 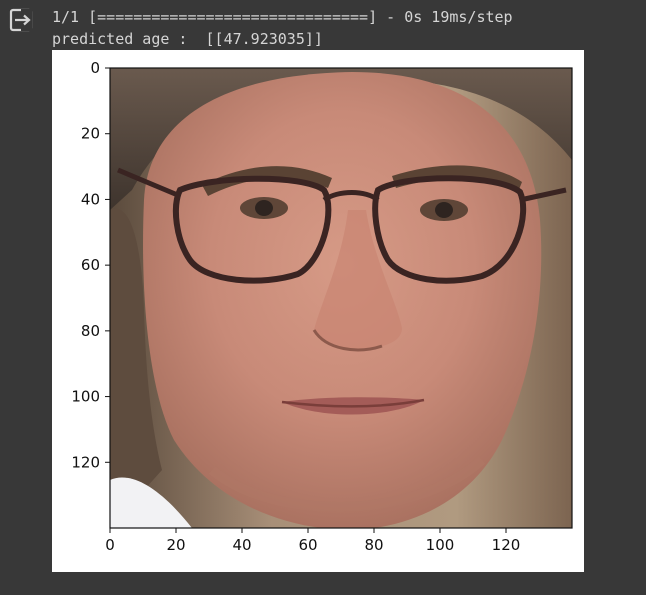 What do you see at coordinates (307, 545) in the screenshot?
I see `x-tick-label: 60` at bounding box center [307, 545].